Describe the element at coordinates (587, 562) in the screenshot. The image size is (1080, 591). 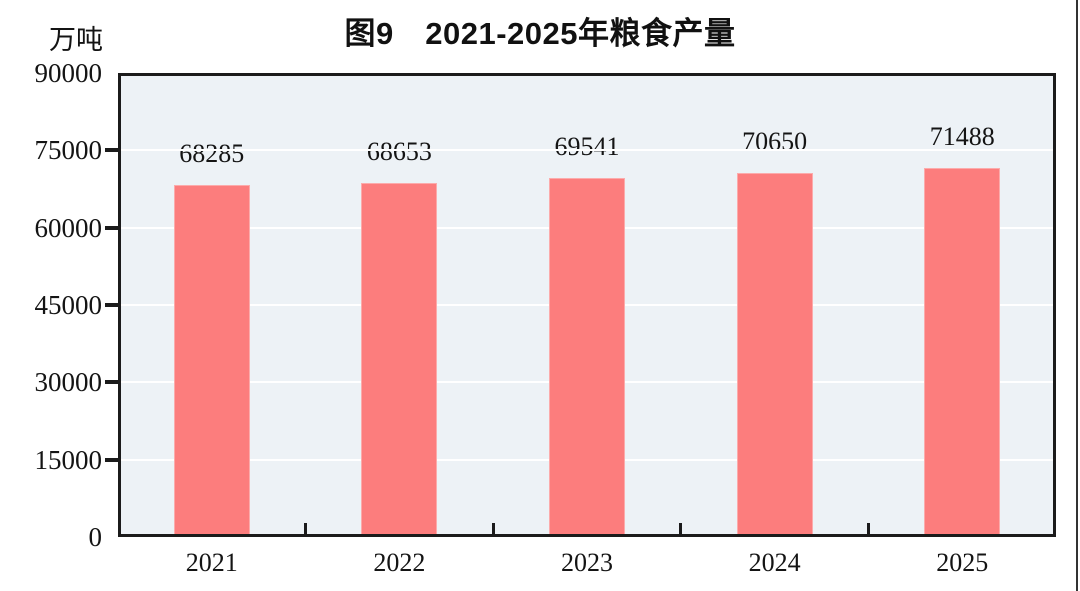
I see `x-axis-tick-label-2023: 2023` at that location.